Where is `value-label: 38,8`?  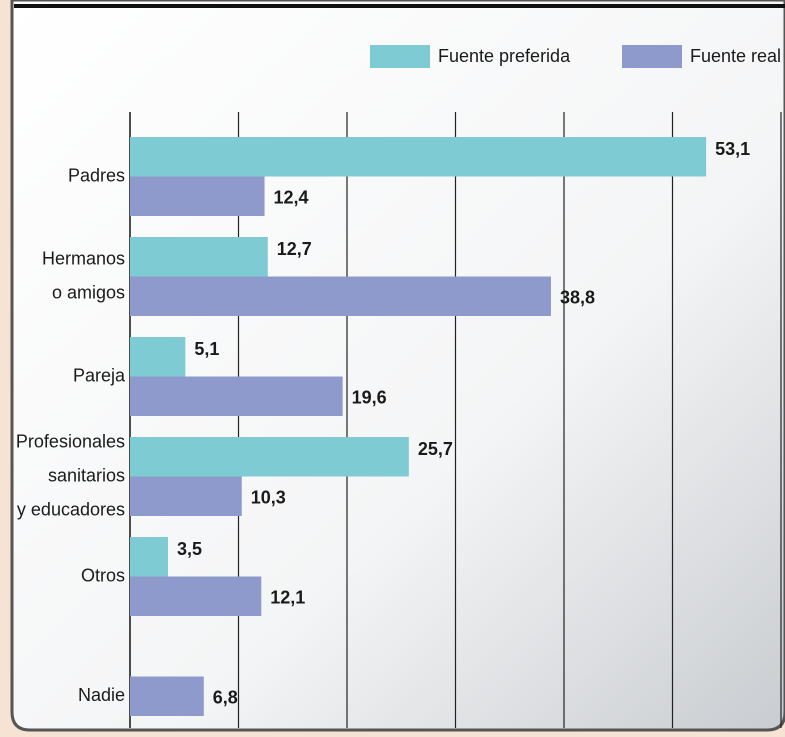 value-label: 38,8 is located at coordinates (577, 297).